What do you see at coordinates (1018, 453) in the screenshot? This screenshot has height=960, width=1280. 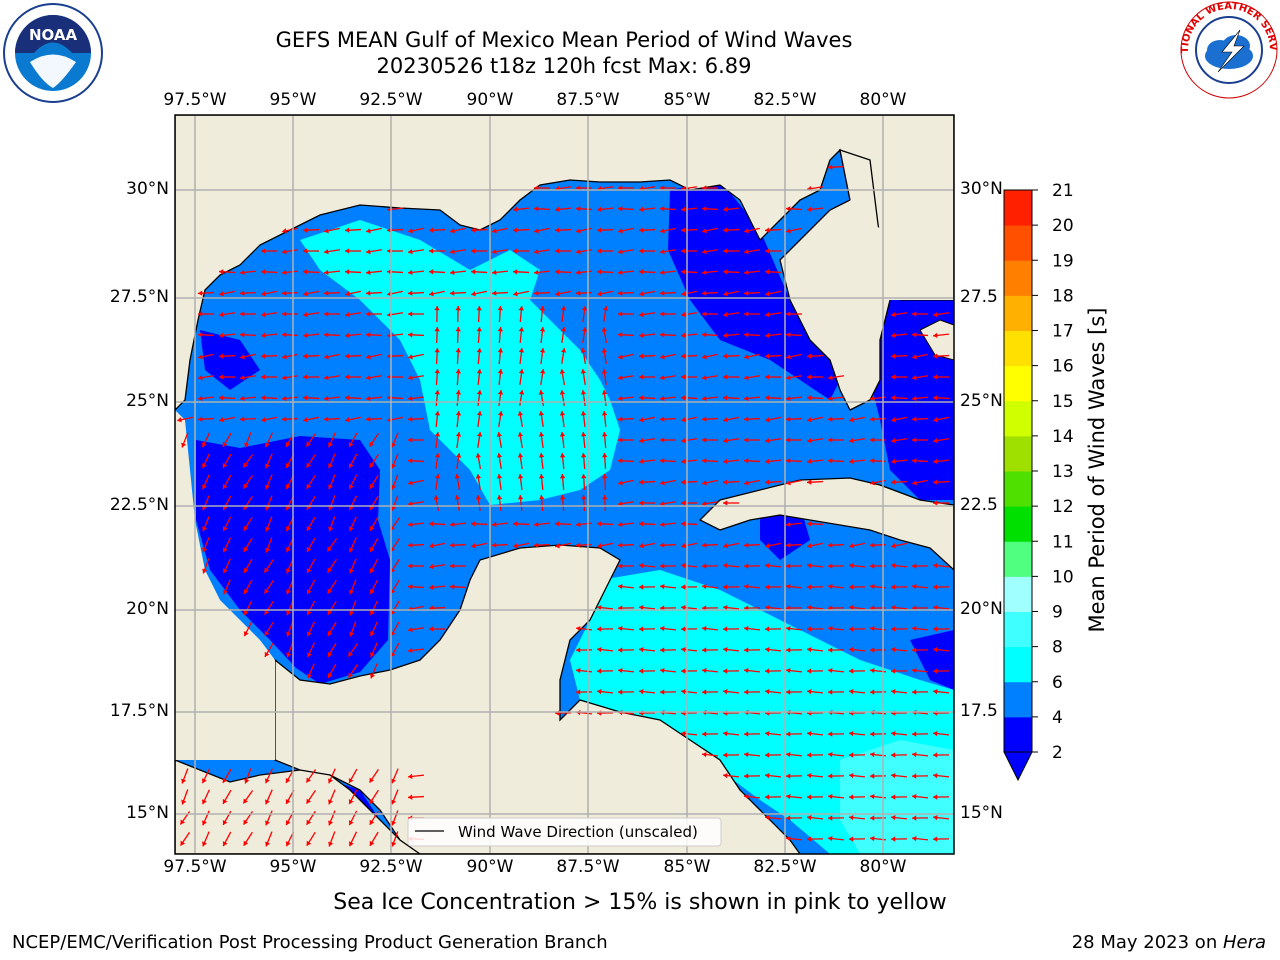 I see `colorbar-segment` at bounding box center [1018, 453].